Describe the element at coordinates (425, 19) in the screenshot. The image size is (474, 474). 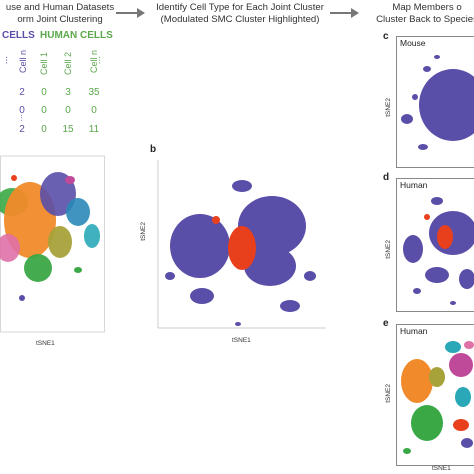
I see `caption-right-line2: Cluster Back to Species` at that location.